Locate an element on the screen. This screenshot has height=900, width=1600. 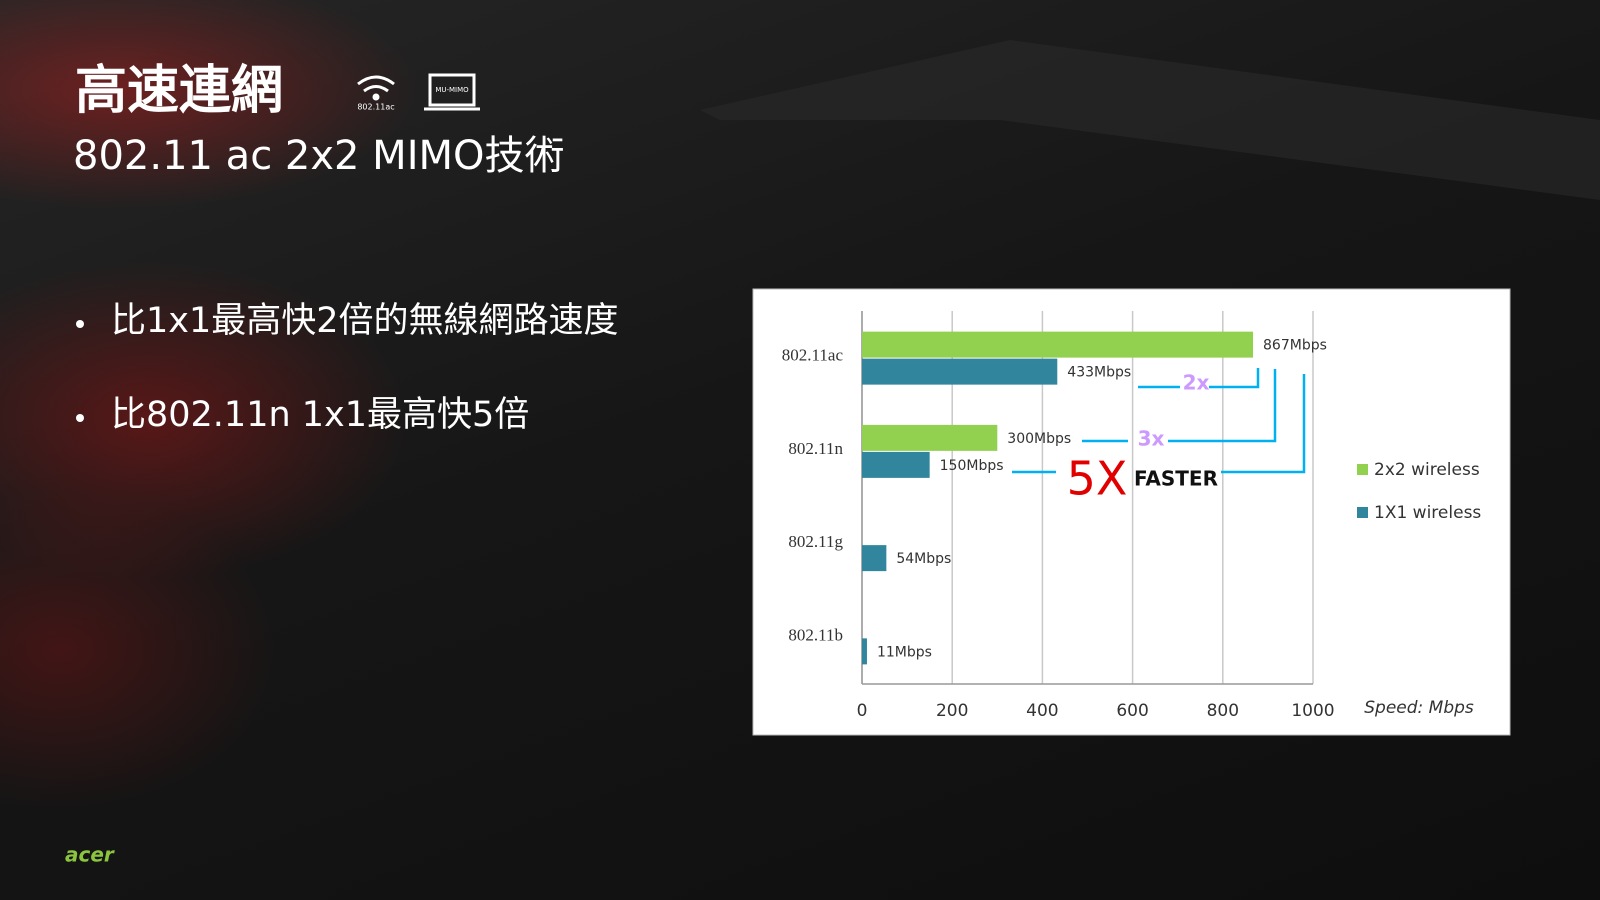
laptop-icon is located at coordinates (452, 92).